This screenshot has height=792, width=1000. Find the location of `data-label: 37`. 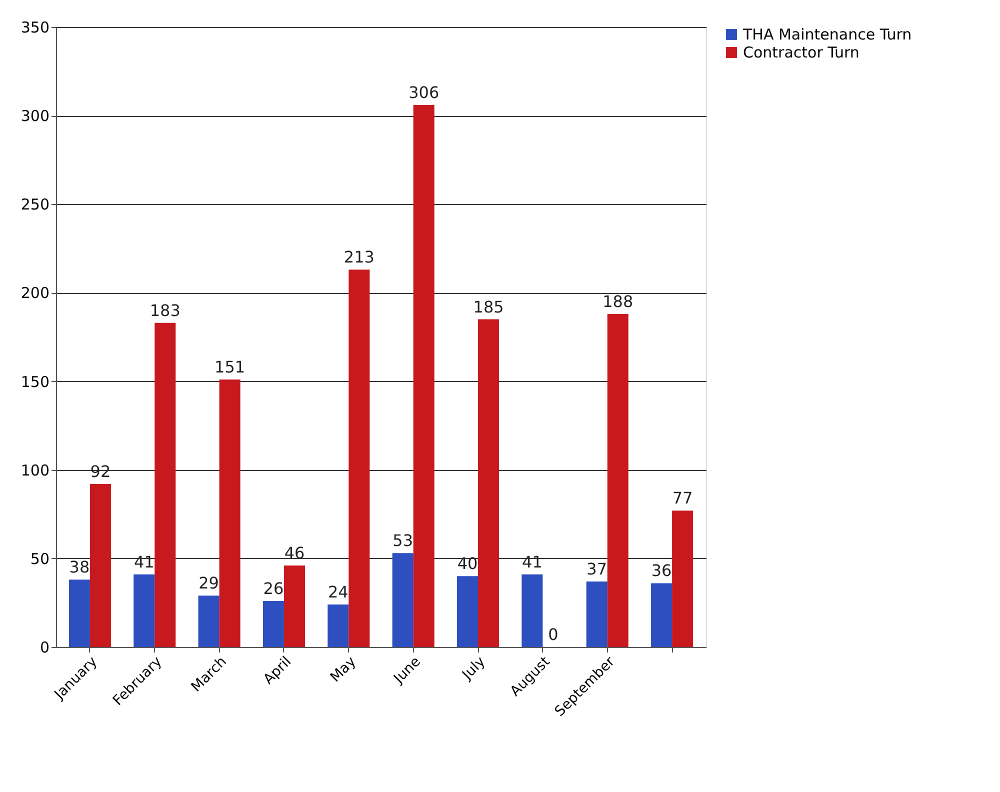

data-label: 37 is located at coordinates (597, 568).